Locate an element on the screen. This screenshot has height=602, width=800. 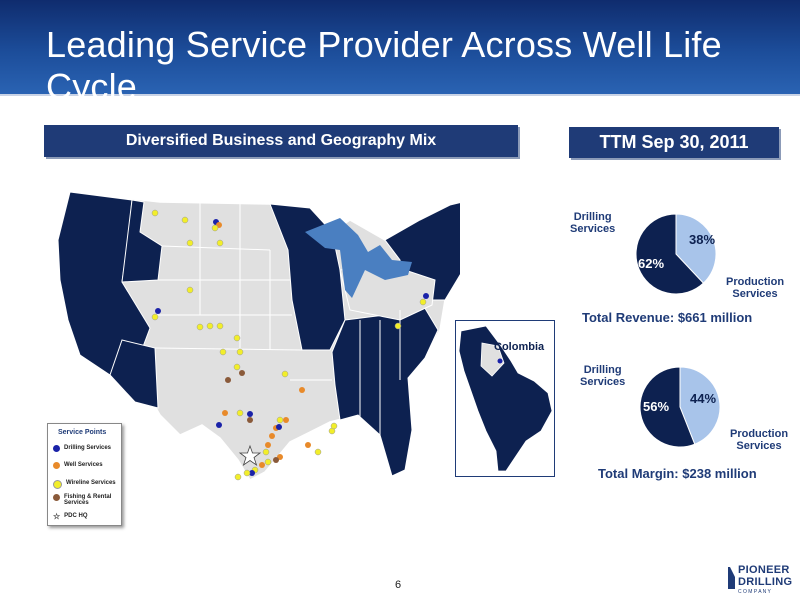
south-america-map is located at coordinates (505, 398).